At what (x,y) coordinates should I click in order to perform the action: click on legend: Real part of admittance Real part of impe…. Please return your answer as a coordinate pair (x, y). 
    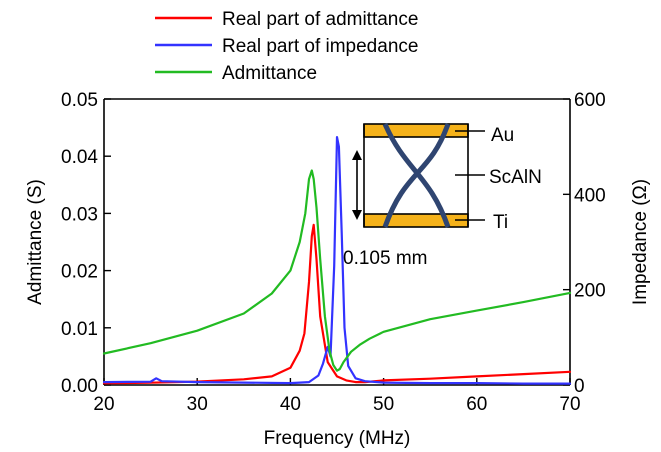
    Looking at the image, I should click on (286, 46).